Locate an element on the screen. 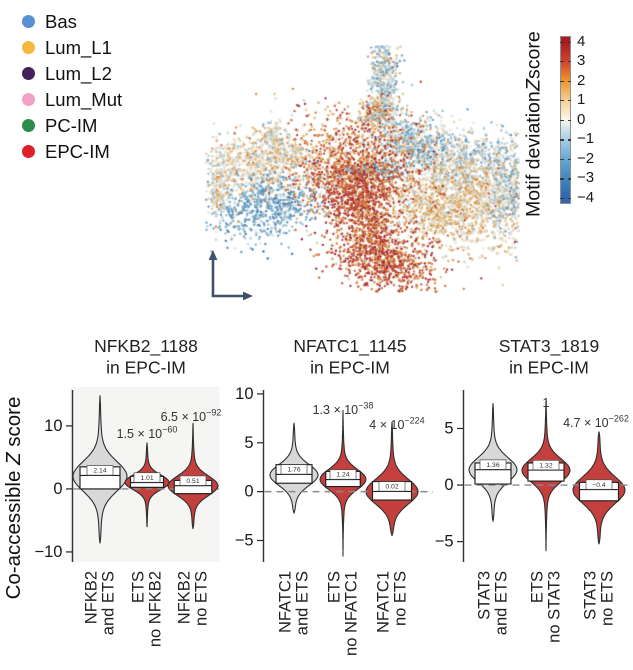 Image resolution: width=633 pixels, height=670 pixels. legend-item-epc-im: EPC-IM is located at coordinates (72, 151).